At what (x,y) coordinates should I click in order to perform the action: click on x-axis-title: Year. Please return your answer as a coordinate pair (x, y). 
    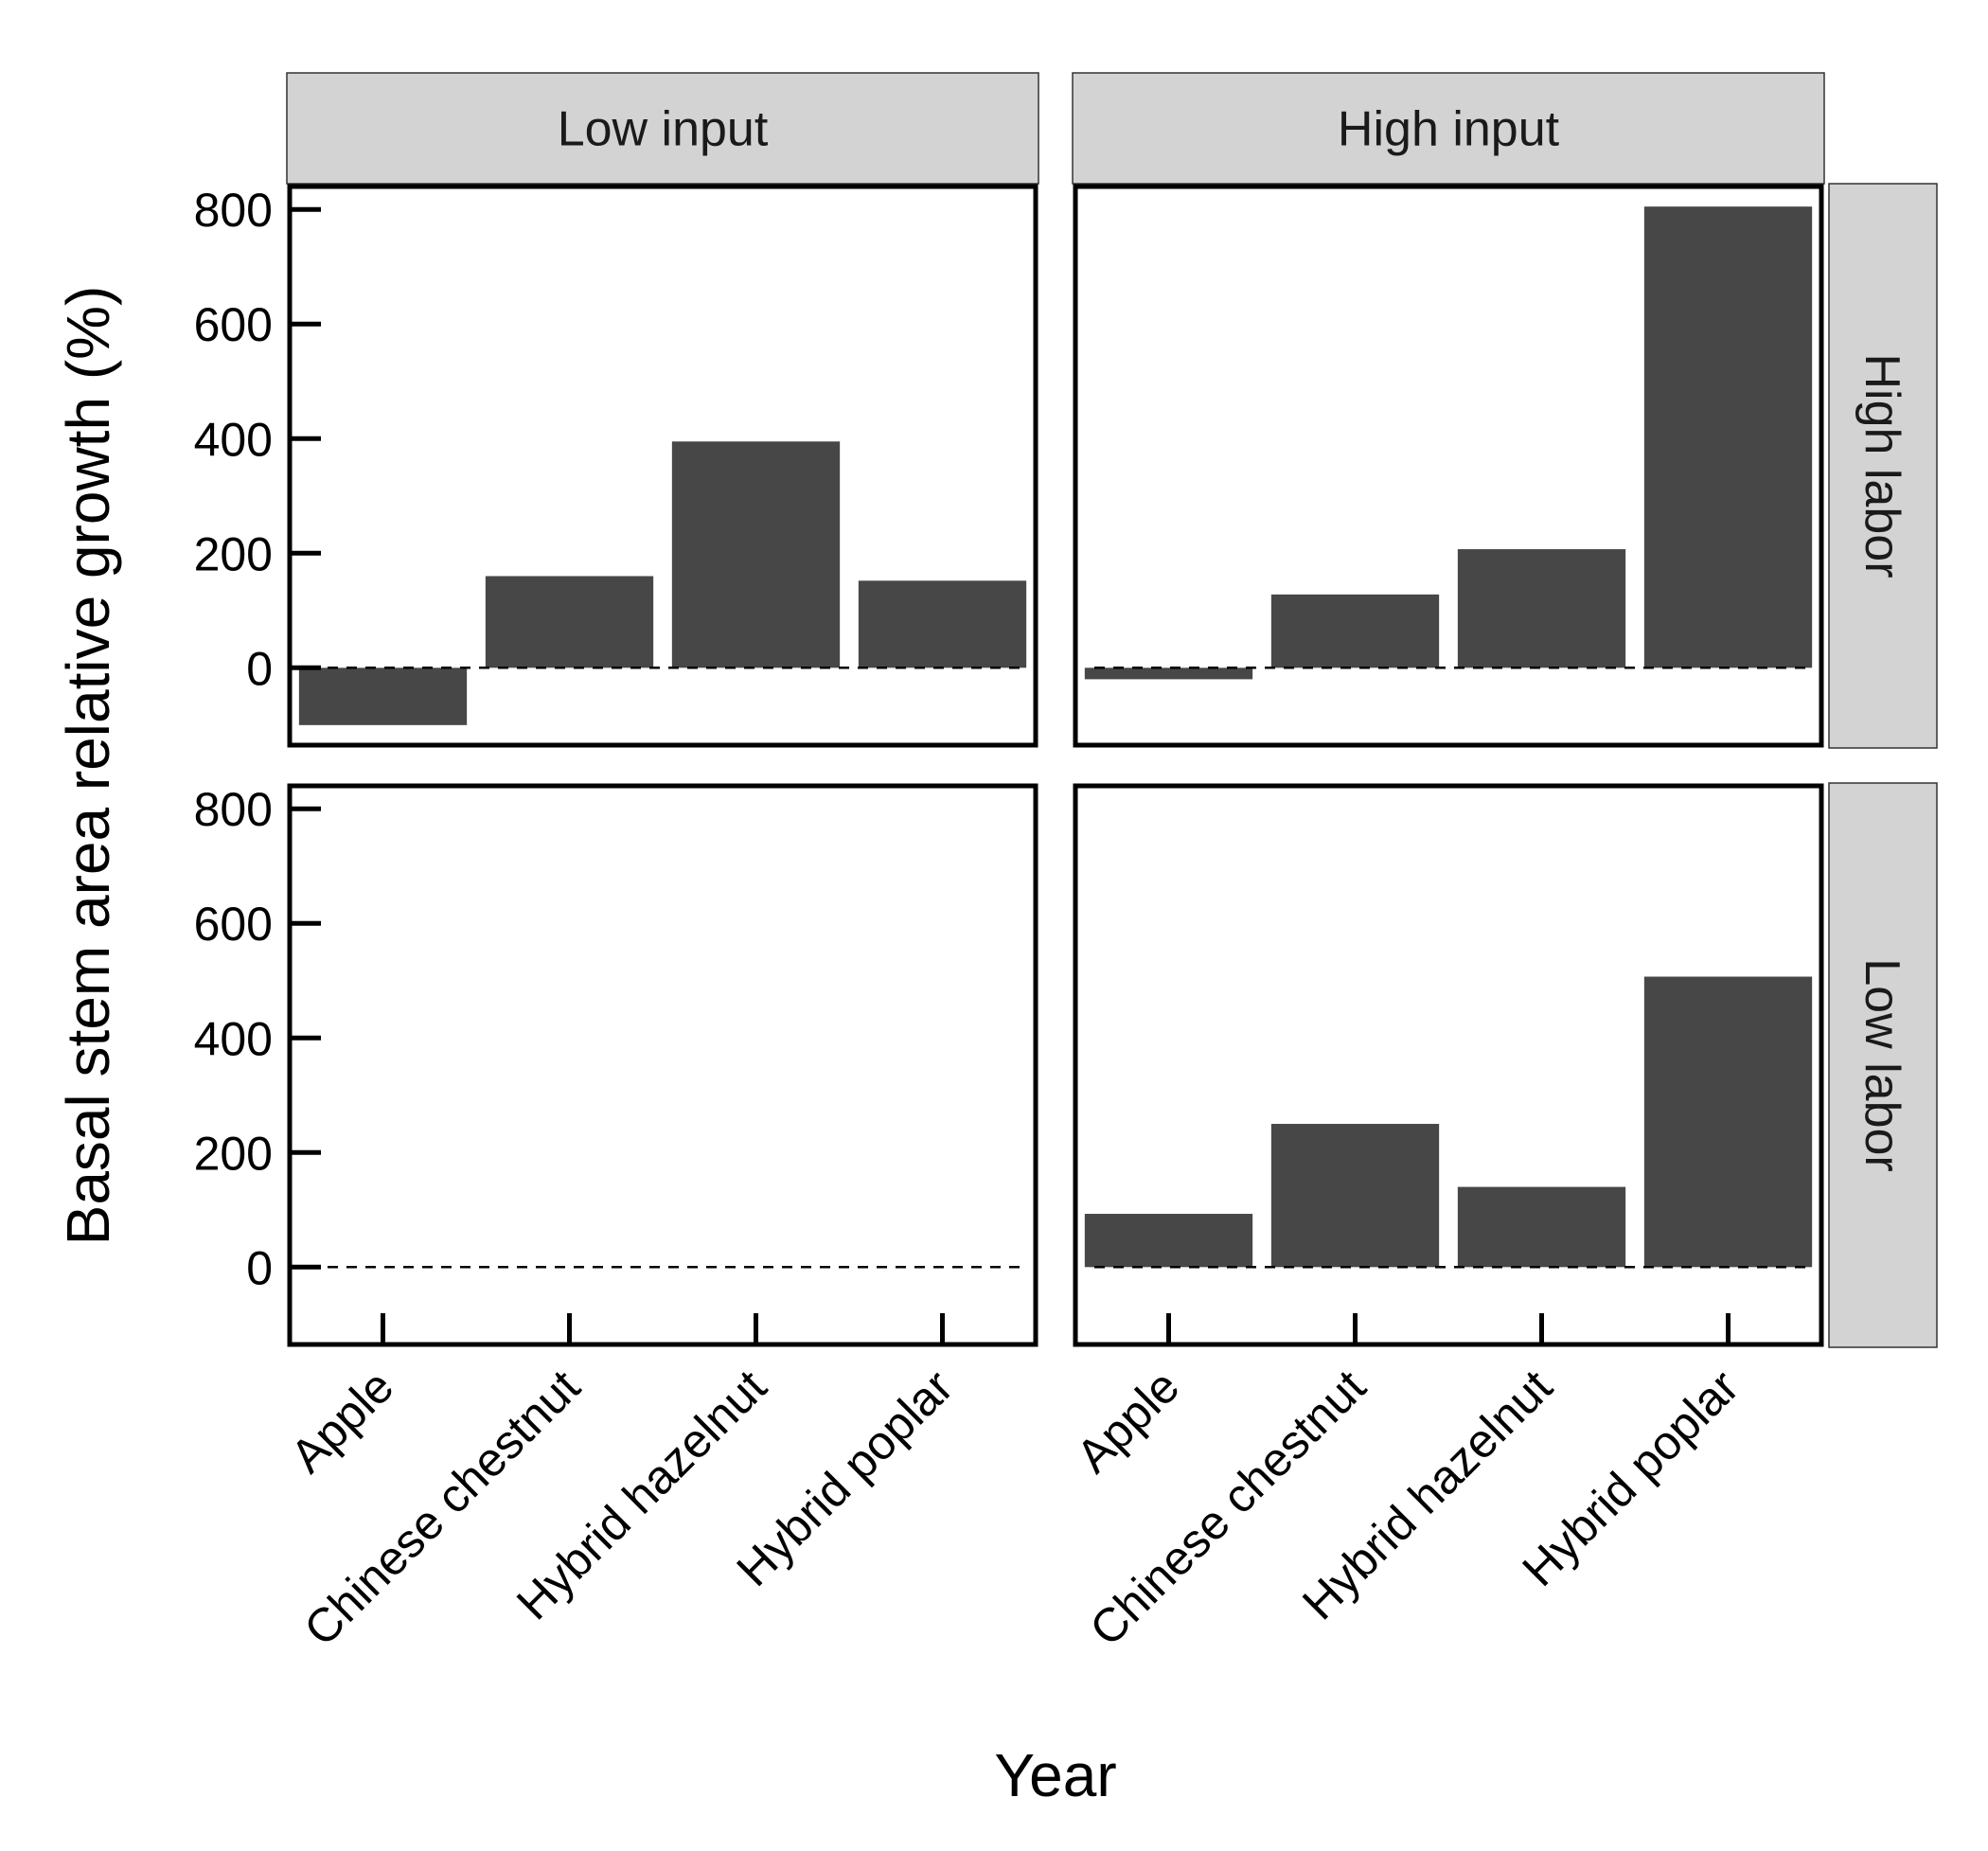
    Looking at the image, I should click on (1055, 1775).